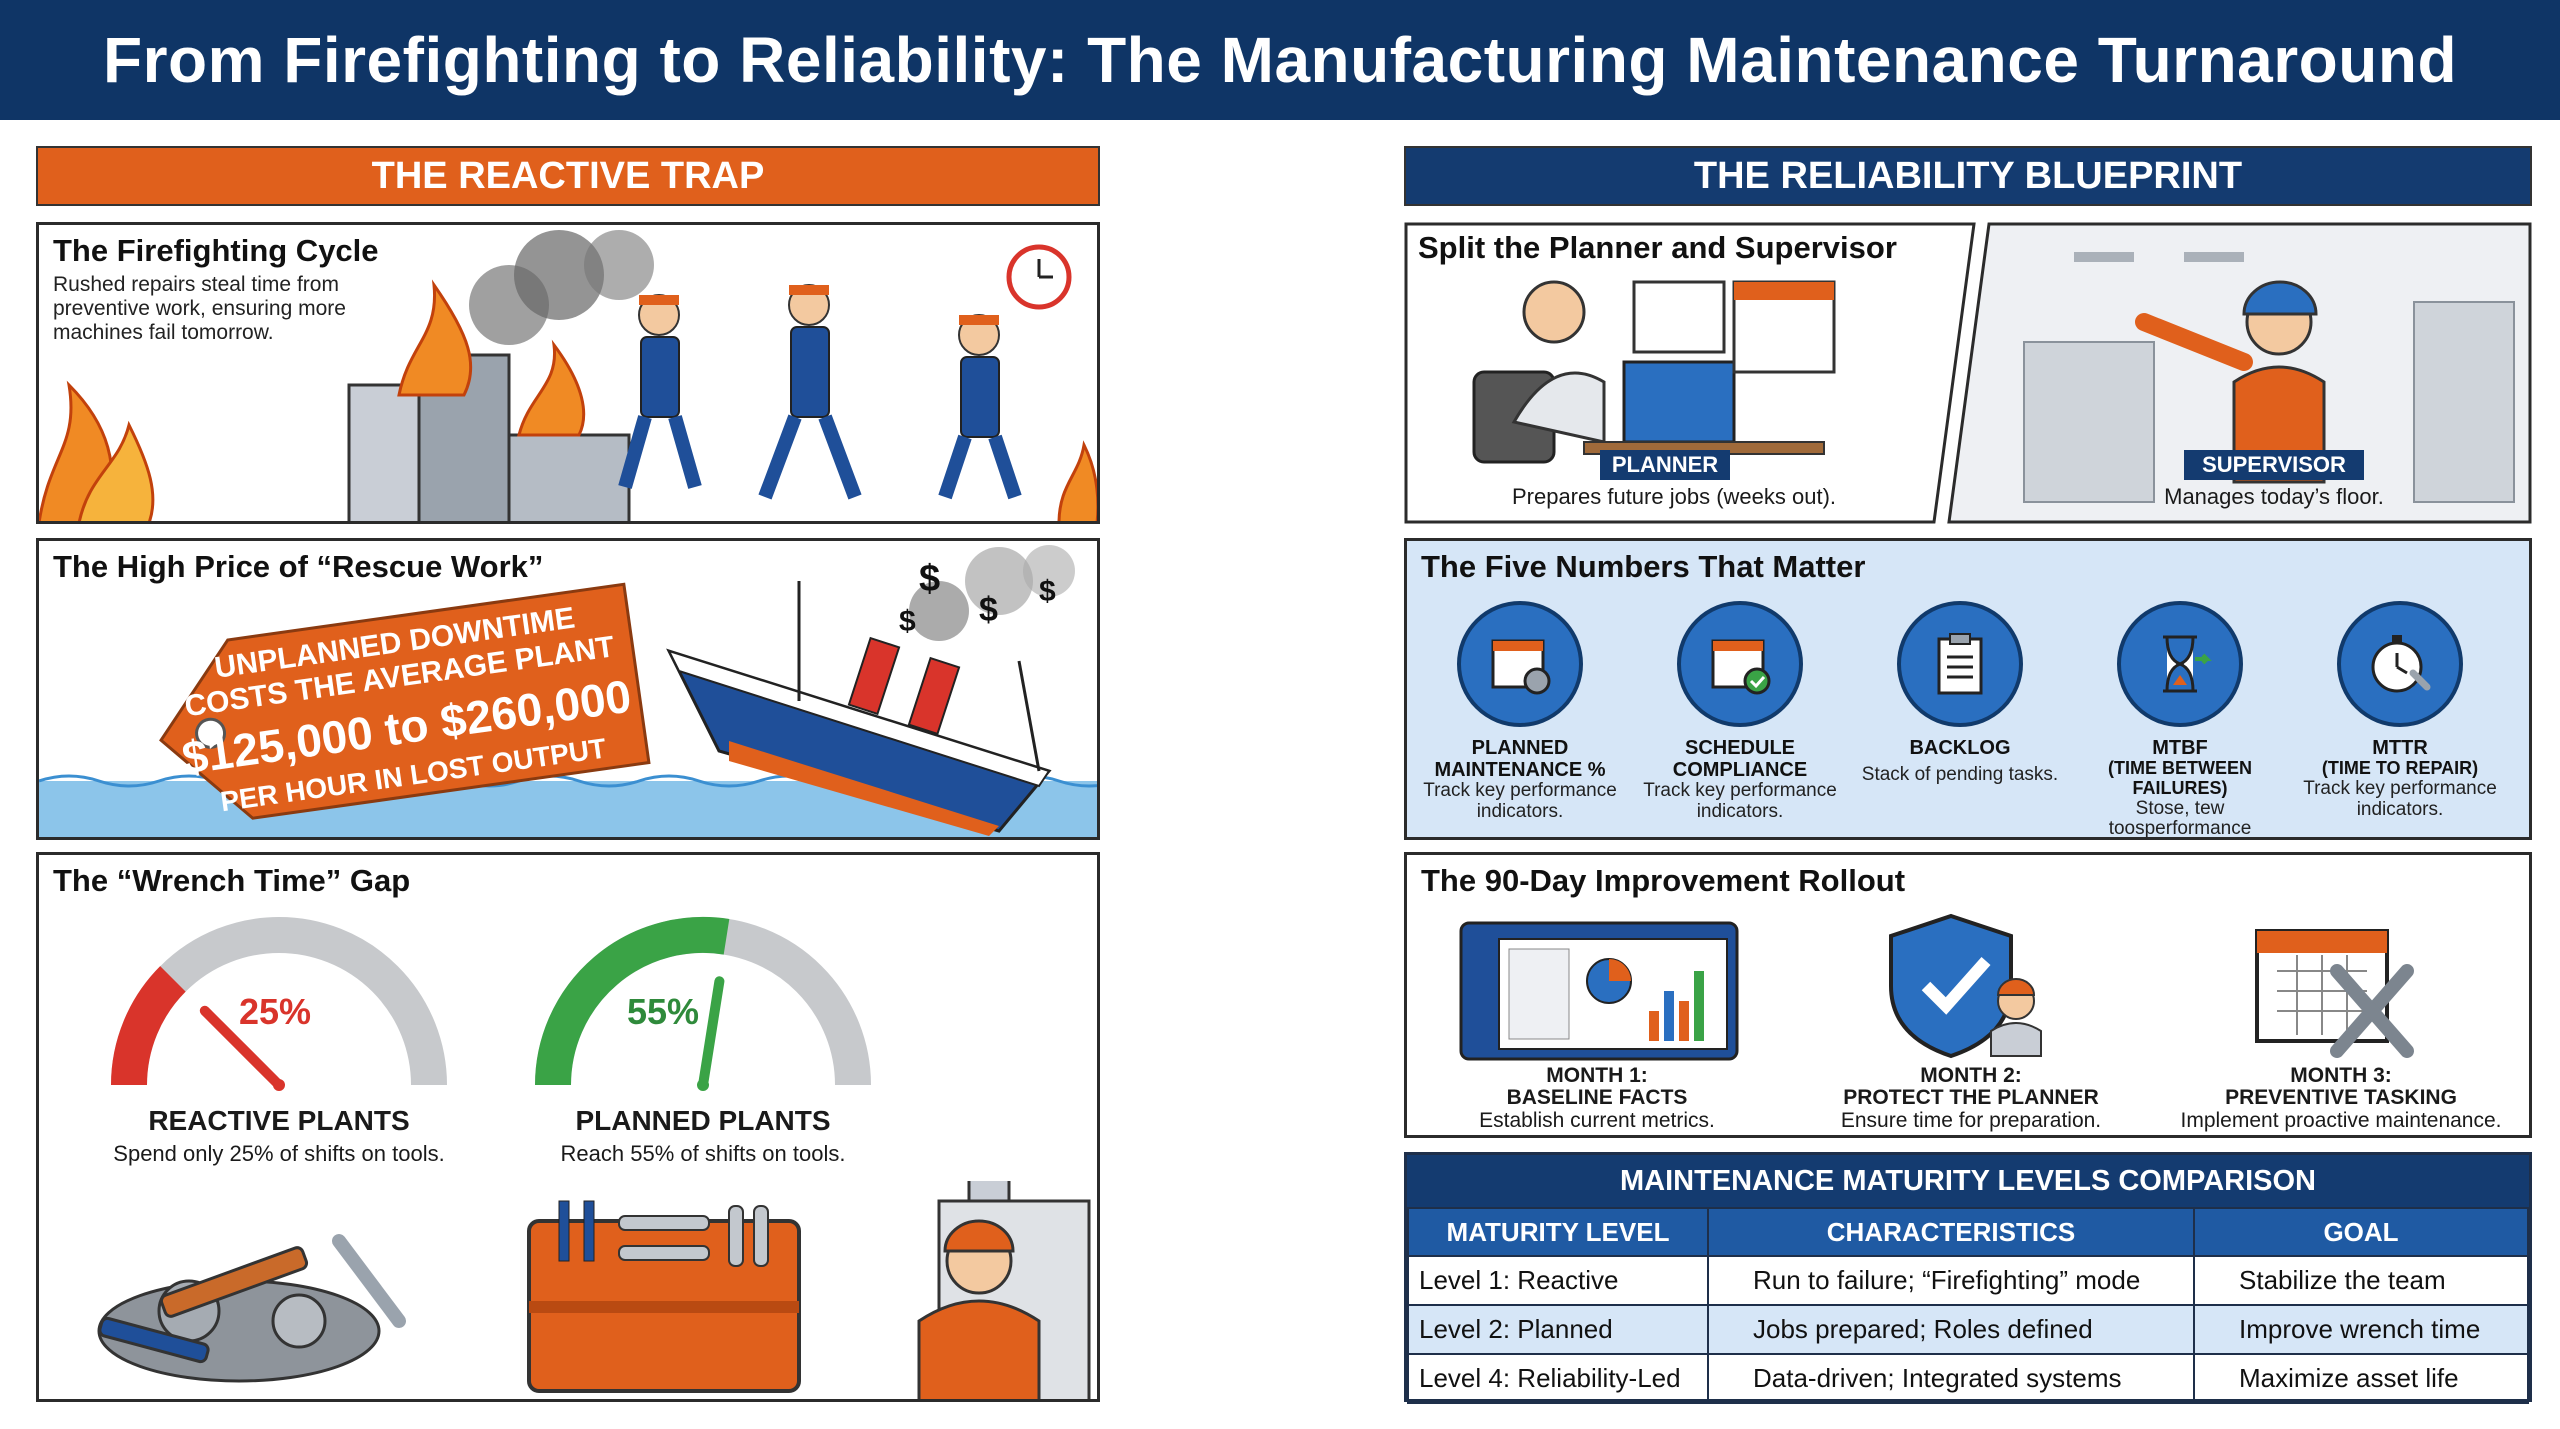 The height and width of the screenshot is (1429, 2560). I want to click on planner-icon, so click(1654, 372).